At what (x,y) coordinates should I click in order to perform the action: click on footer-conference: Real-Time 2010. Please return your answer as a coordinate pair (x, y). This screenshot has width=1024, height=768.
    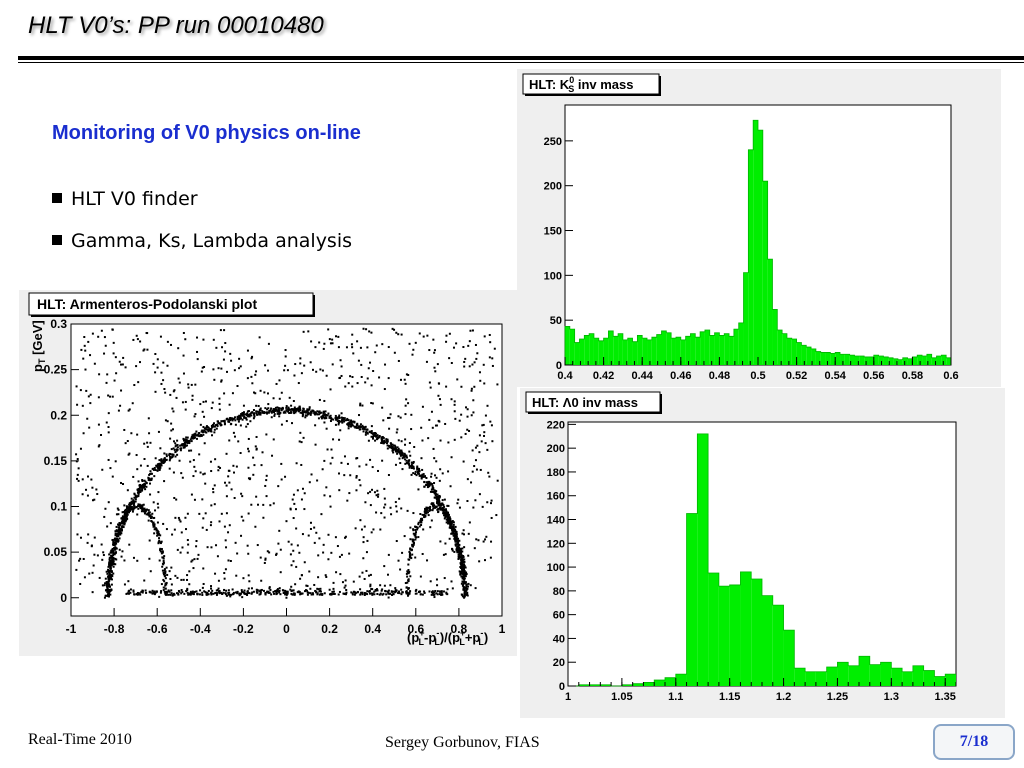
    Looking at the image, I should click on (80, 739).